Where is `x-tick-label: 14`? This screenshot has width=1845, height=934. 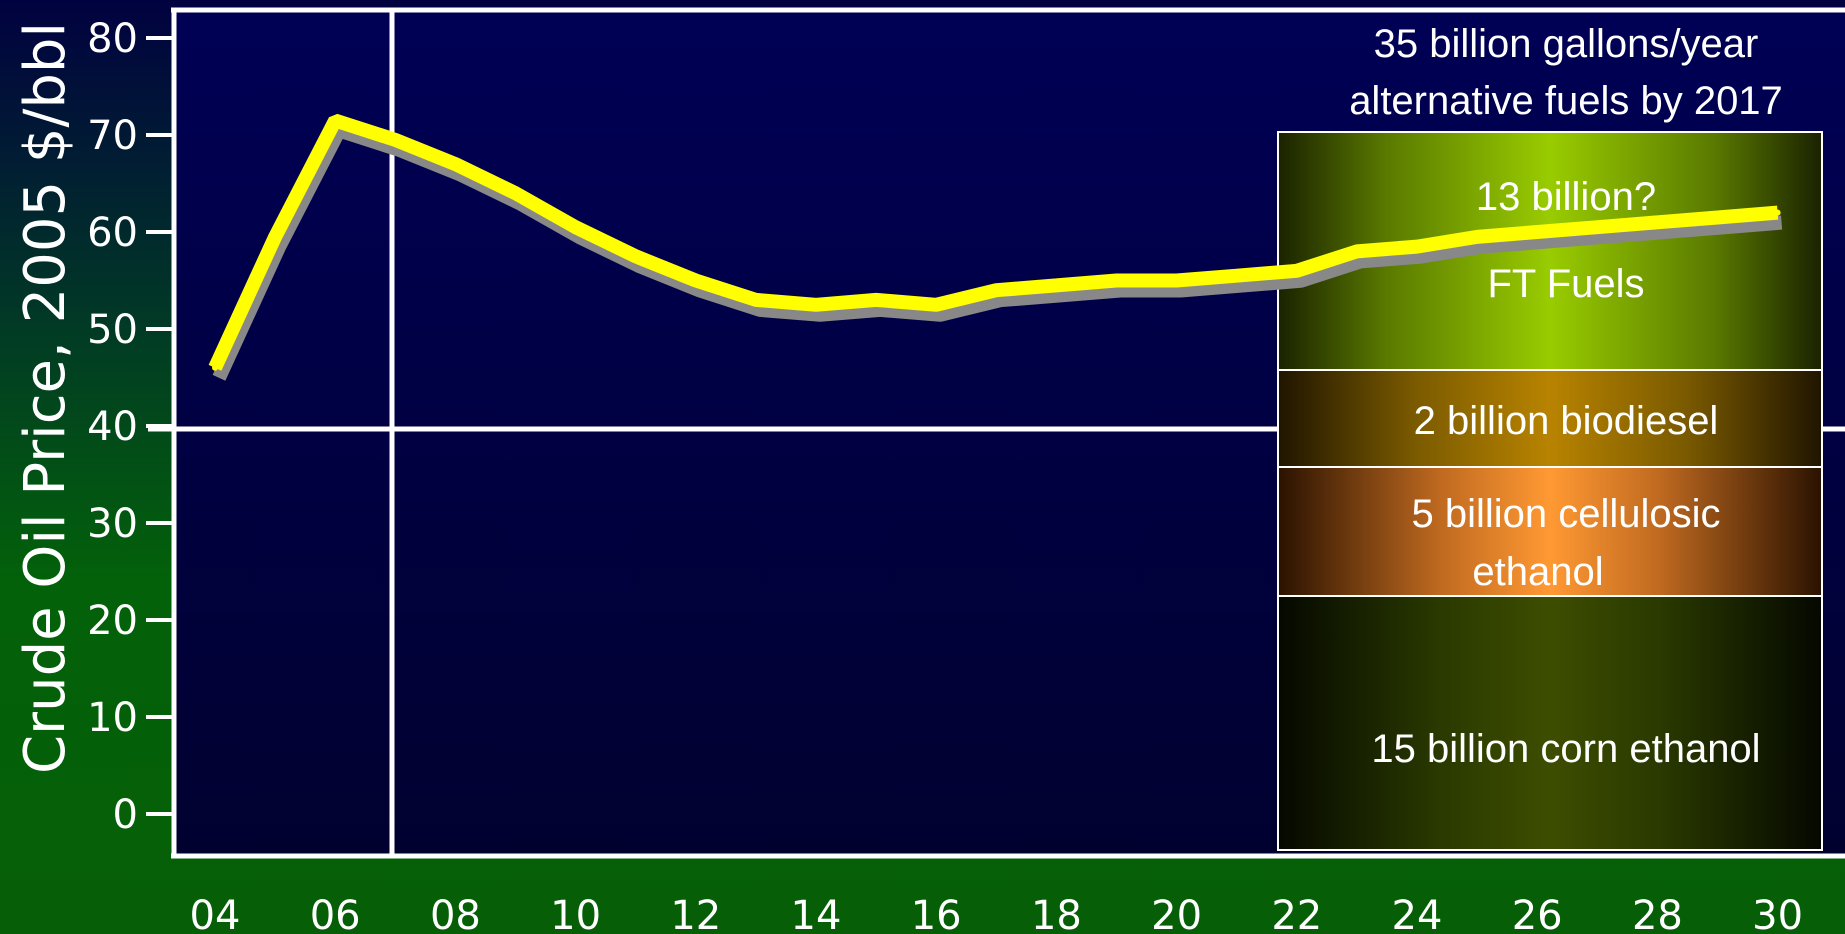 x-tick-label: 14 is located at coordinates (816, 913).